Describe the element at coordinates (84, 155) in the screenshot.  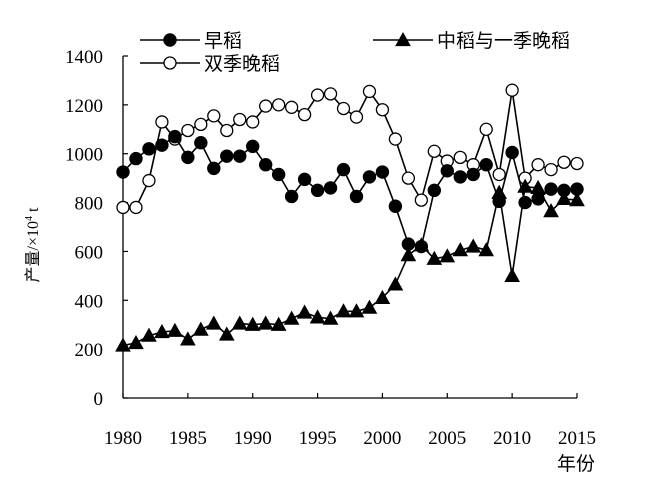
I see `y-tick-label: 1000` at that location.